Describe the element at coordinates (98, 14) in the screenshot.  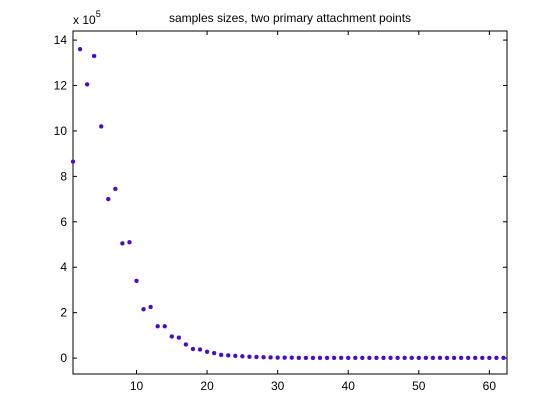
I see `y-multiplier-exponent: 5` at that location.